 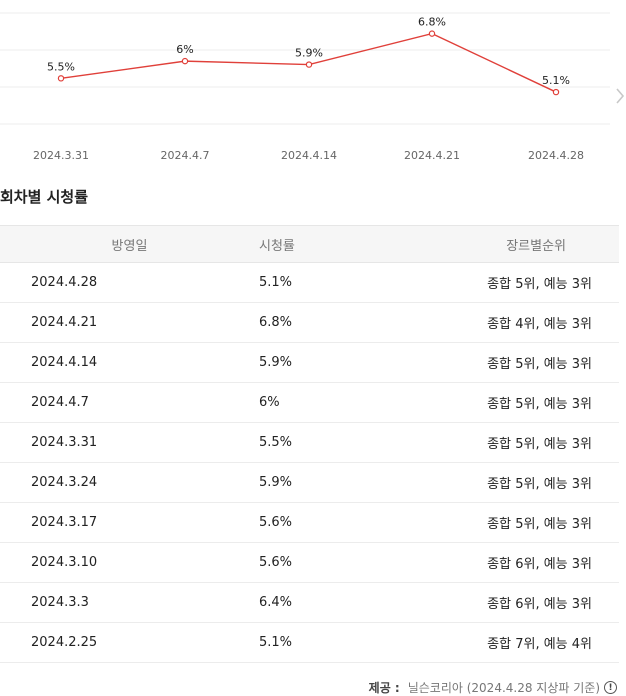 What do you see at coordinates (539, 322) in the screenshot?
I see `row-genre-rank: 종합 4위, 예능 3위` at bounding box center [539, 322].